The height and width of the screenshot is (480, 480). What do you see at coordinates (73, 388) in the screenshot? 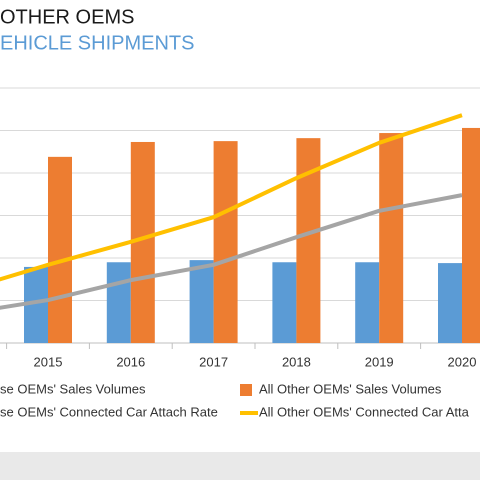
I see `legend-label: se OEMs' Sales Volumes` at bounding box center [73, 388].